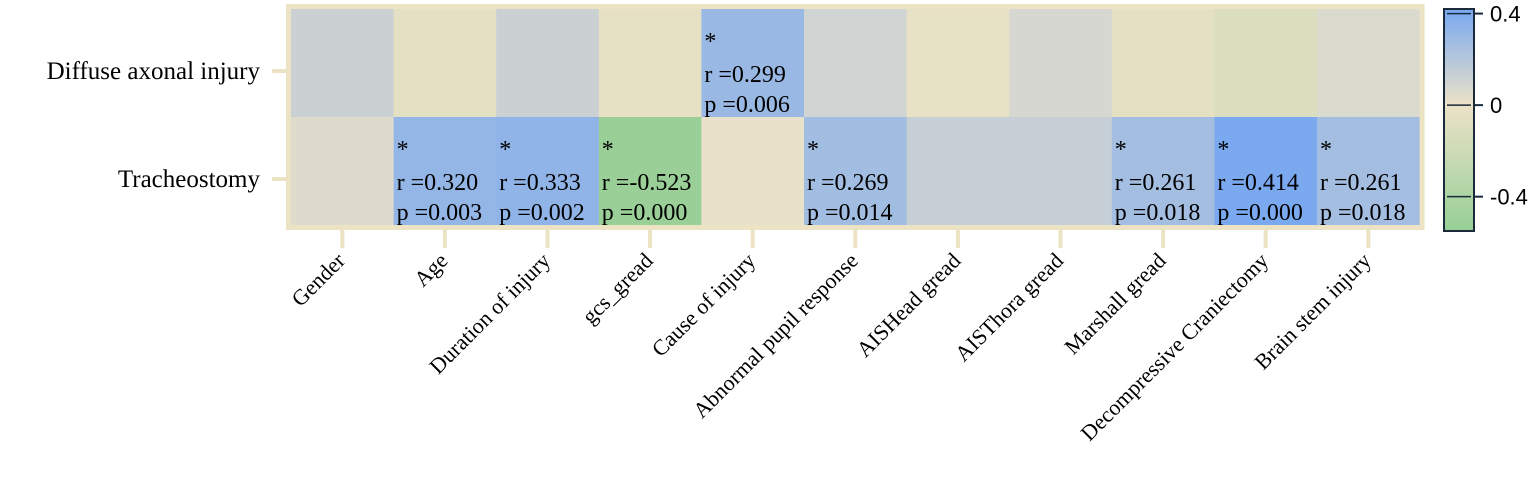  I want to click on r-value-label: r =0.269, so click(848, 183).